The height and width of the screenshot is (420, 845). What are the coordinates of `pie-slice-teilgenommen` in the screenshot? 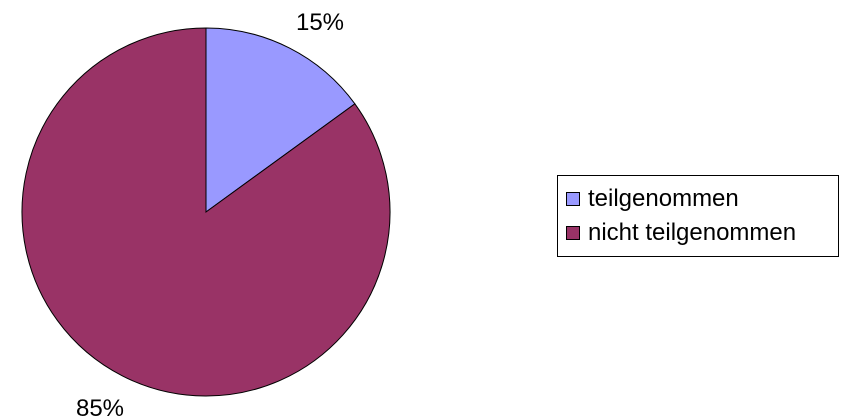 It's located at (280, 120).